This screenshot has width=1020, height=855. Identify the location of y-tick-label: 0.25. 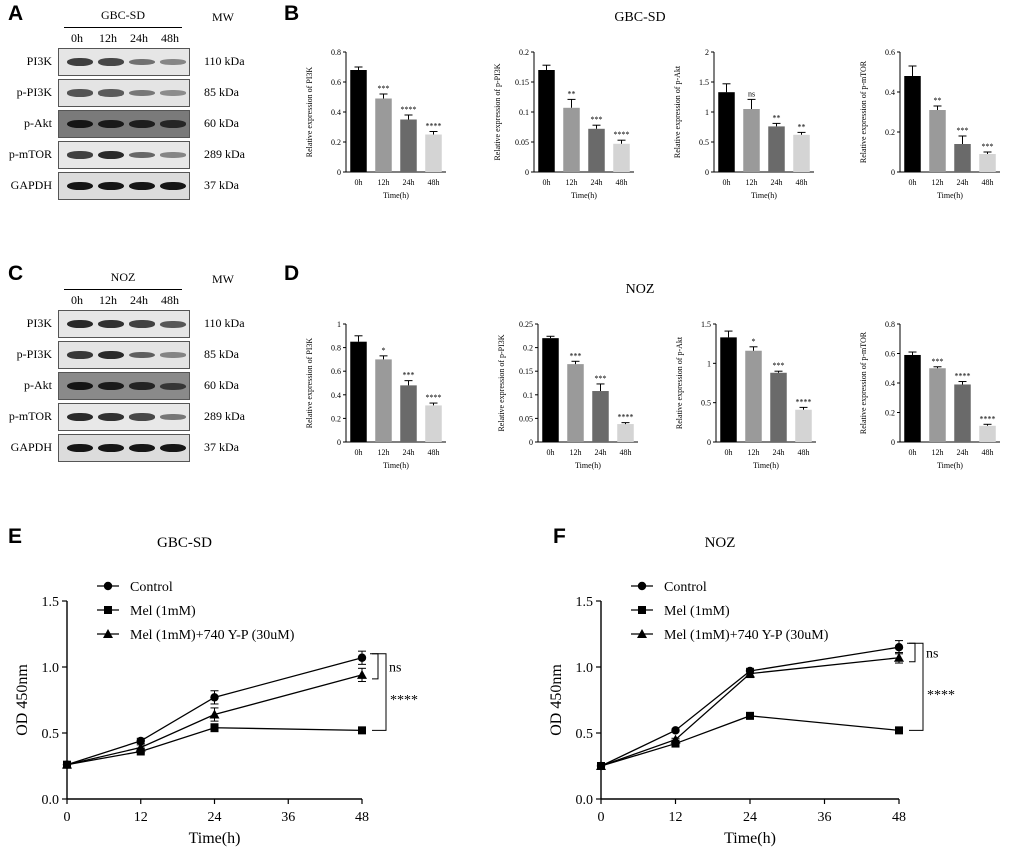
(526, 324).